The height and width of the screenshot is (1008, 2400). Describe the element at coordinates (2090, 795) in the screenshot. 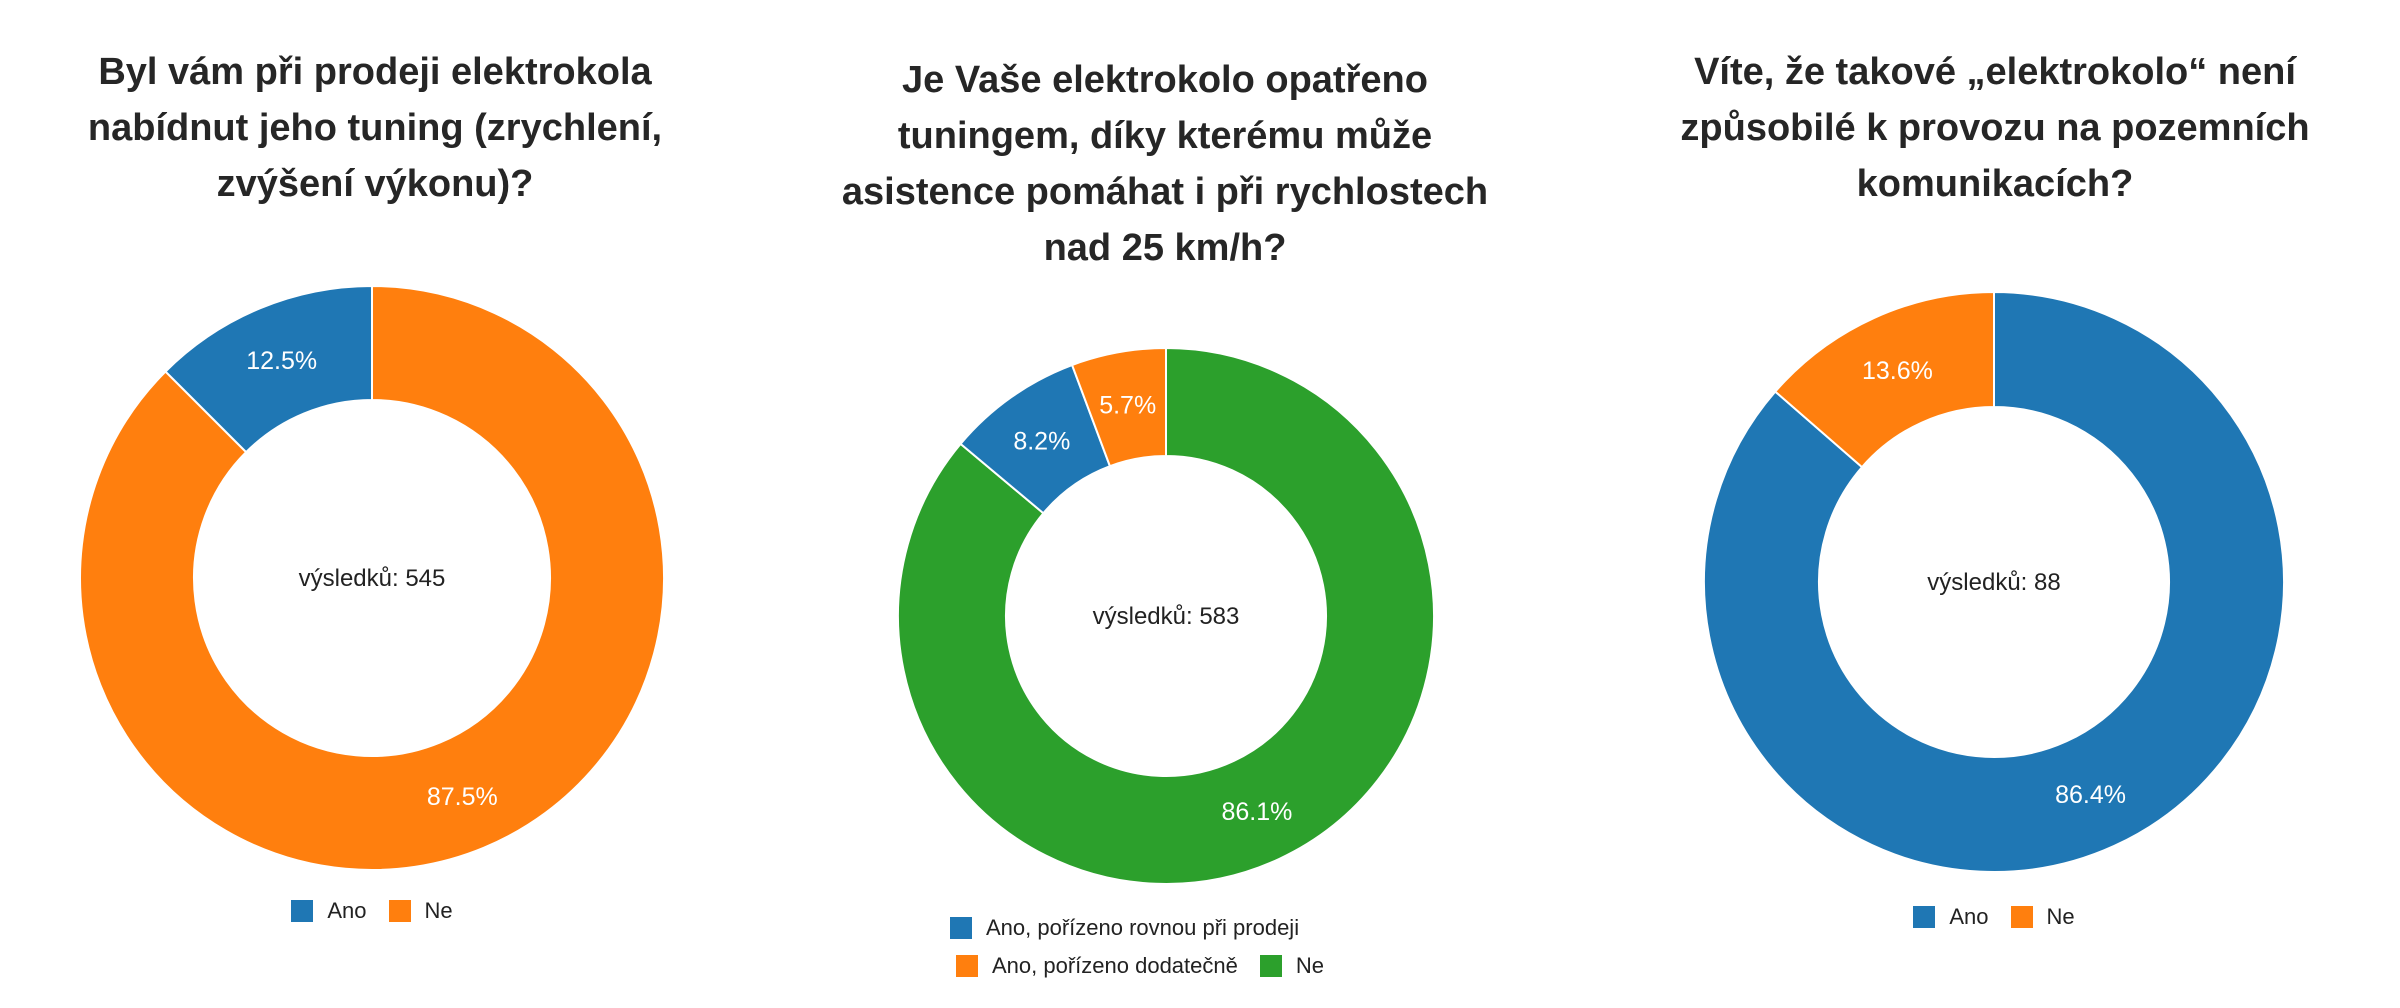

I see `slice-value-label: 86.4%` at that location.